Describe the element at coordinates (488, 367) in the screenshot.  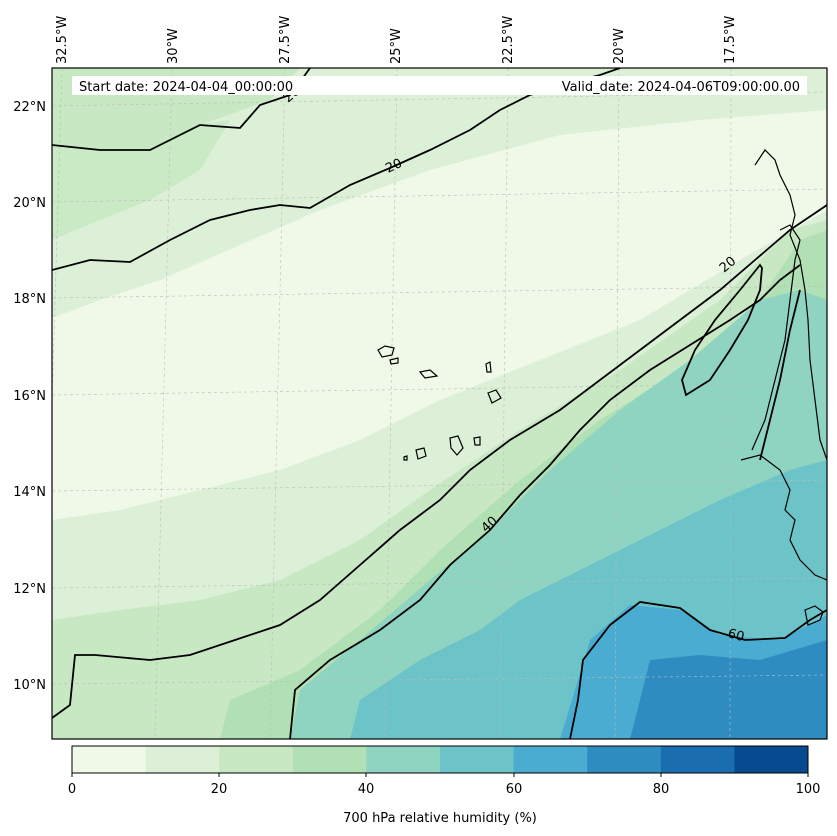
I see `island-sal` at that location.